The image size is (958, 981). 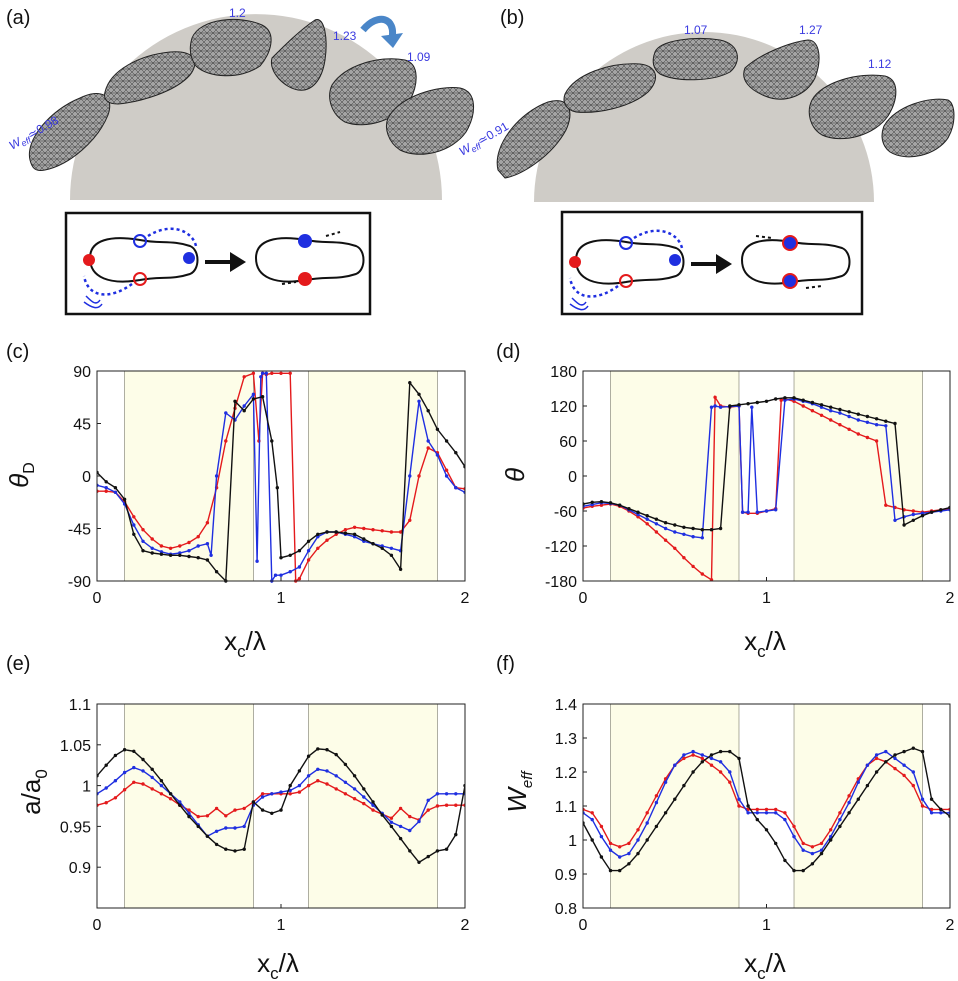 I want to click on y-tick-label: -45, so click(x=79, y=530).